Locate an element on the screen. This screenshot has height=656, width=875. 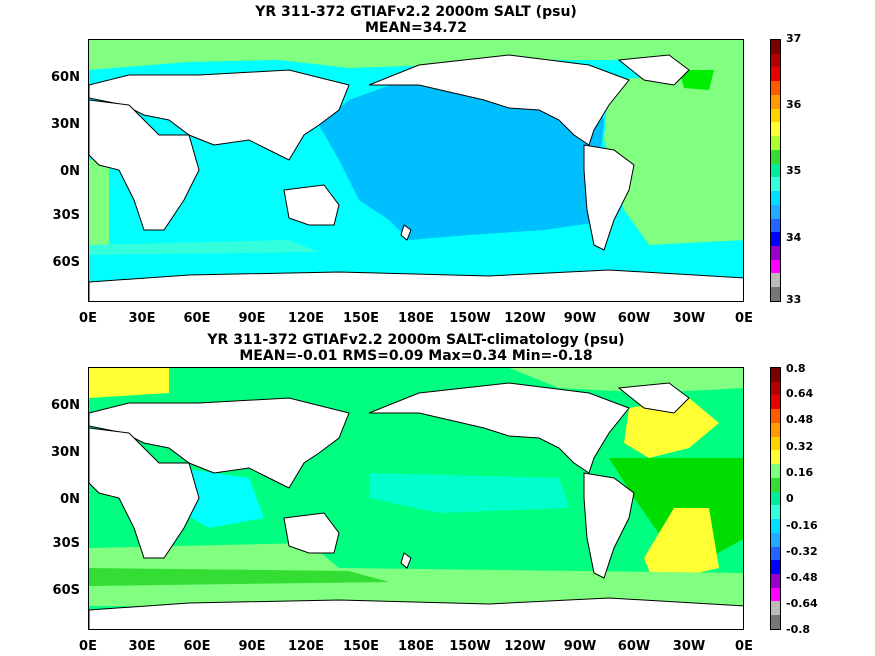
lon-label: 60W is located at coordinates (634, 318).